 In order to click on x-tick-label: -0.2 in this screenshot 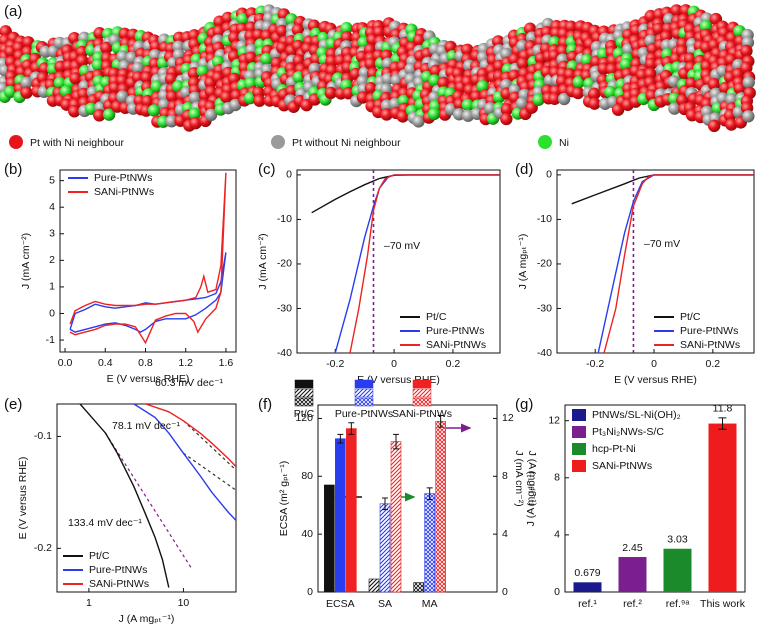, I will do `click(595, 364)`.